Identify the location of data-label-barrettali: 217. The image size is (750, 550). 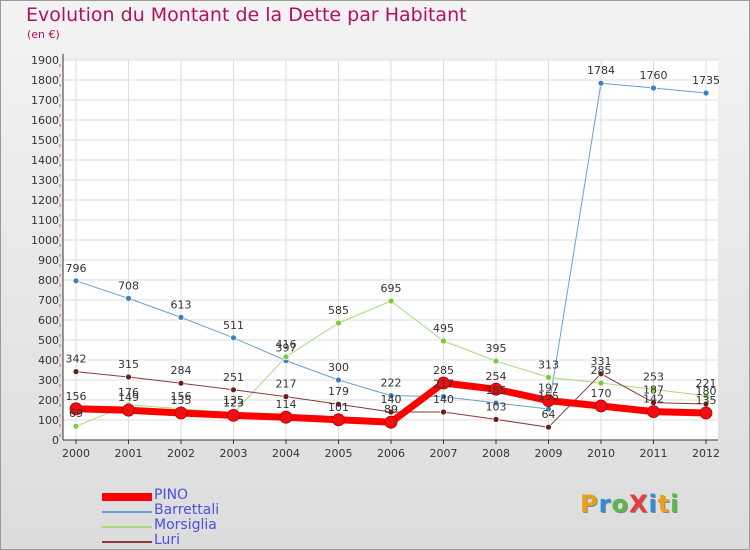
(443, 384).